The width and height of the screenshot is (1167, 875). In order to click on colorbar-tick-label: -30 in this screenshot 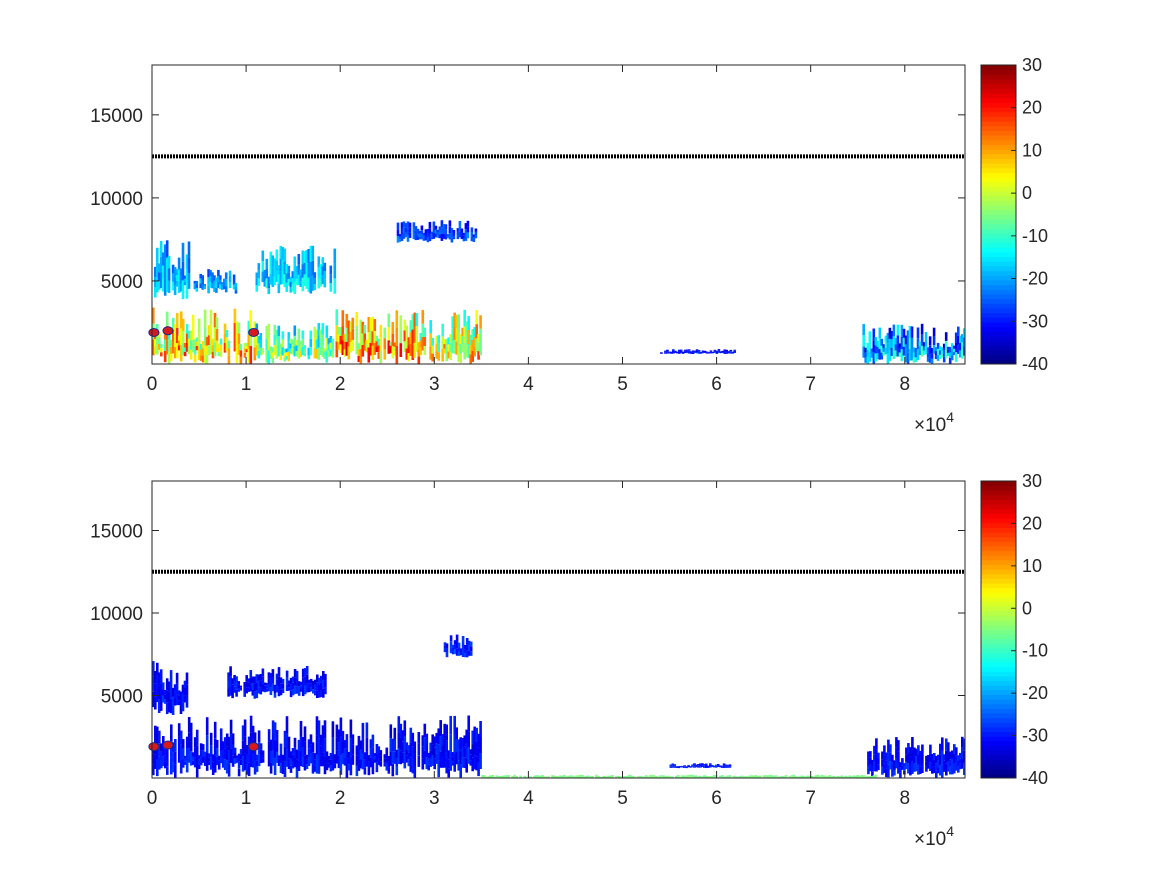, I will do `click(1035, 736)`.